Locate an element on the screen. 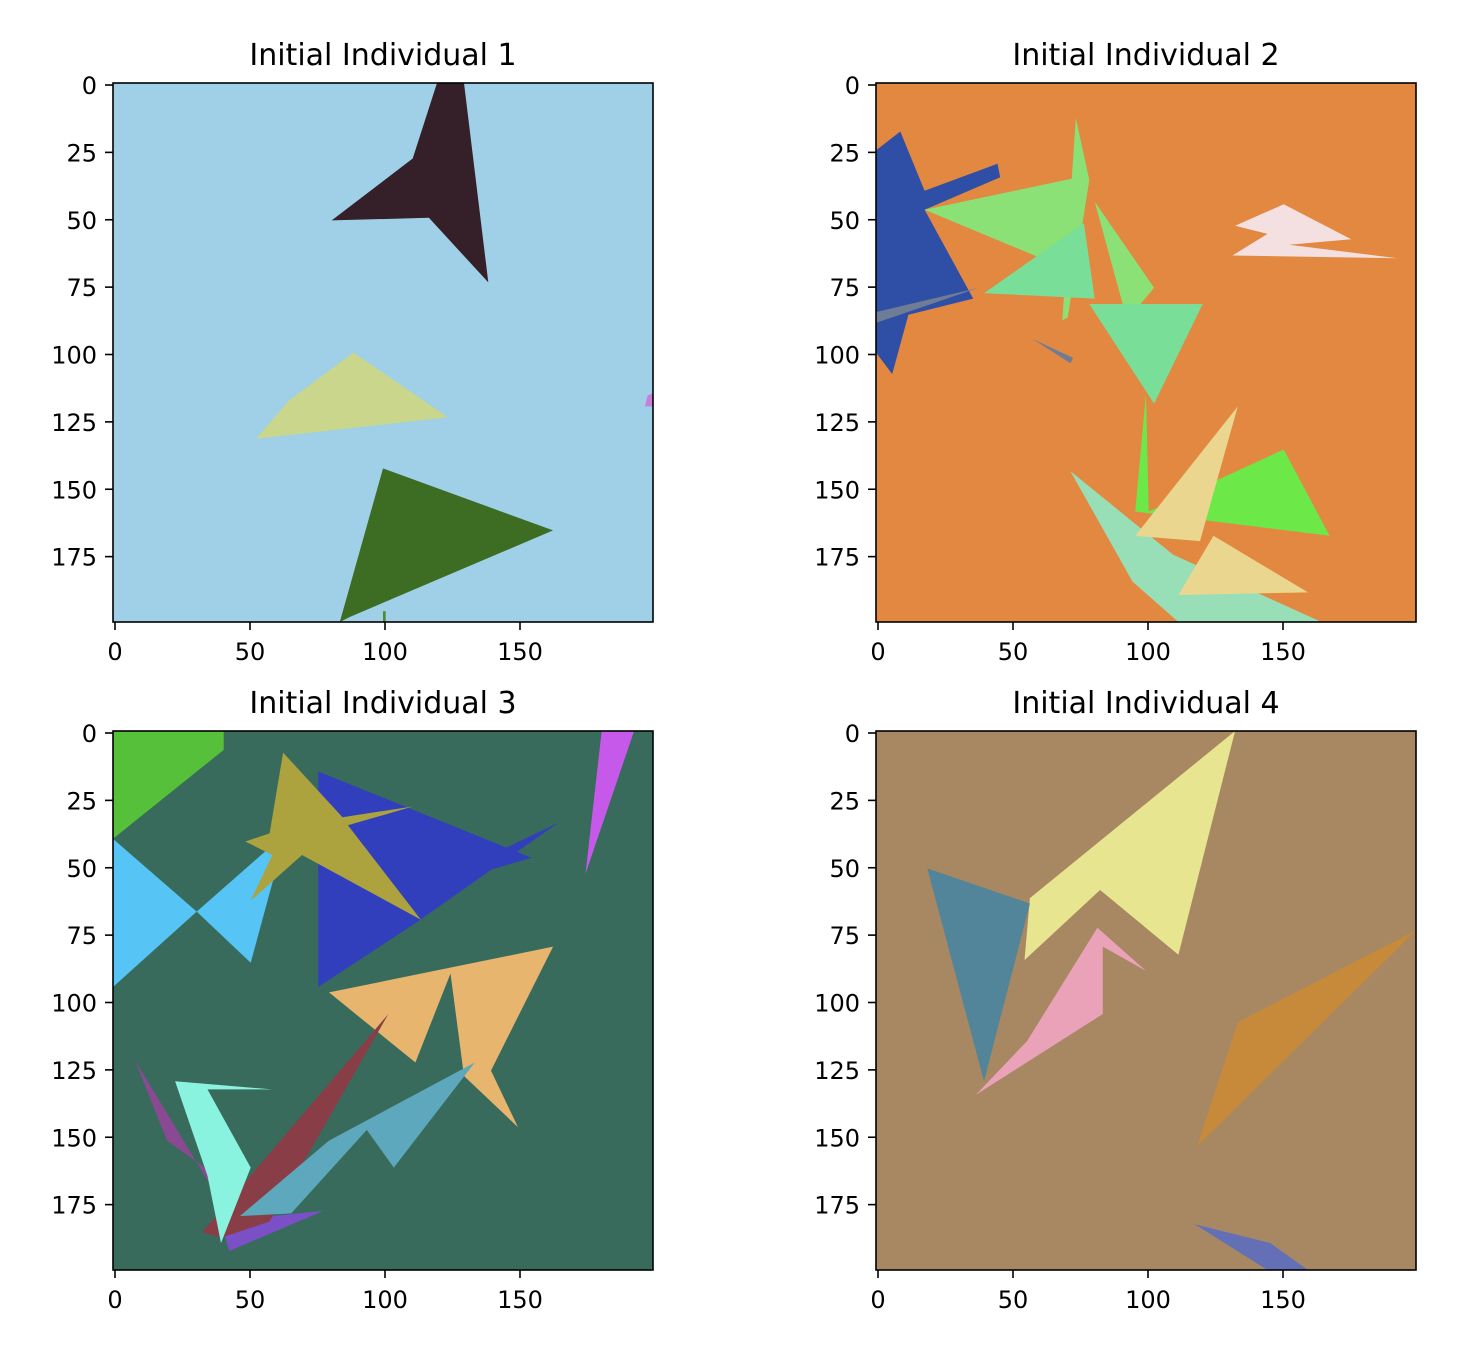 This screenshot has height=1362, width=1476. panel-title: Initial Individual 1 is located at coordinates (382, 55).